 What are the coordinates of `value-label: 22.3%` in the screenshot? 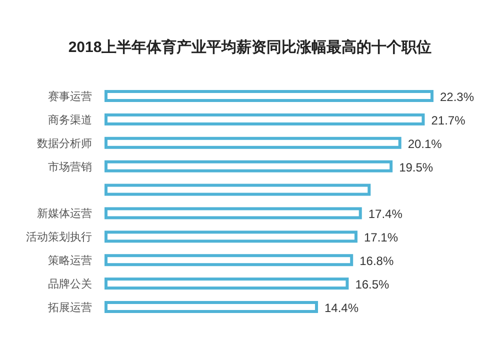 It's located at (457, 97).